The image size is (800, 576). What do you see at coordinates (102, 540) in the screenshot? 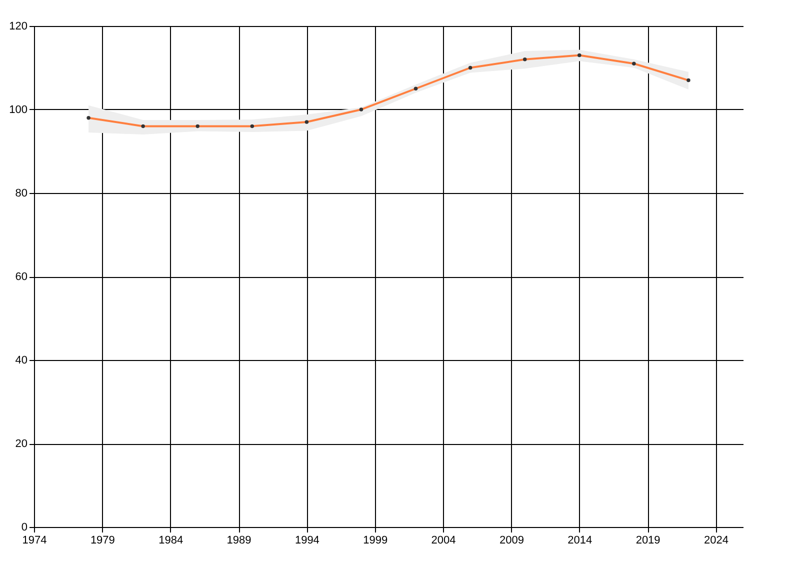
I see `x-tick-label: 1979` at bounding box center [102, 540].